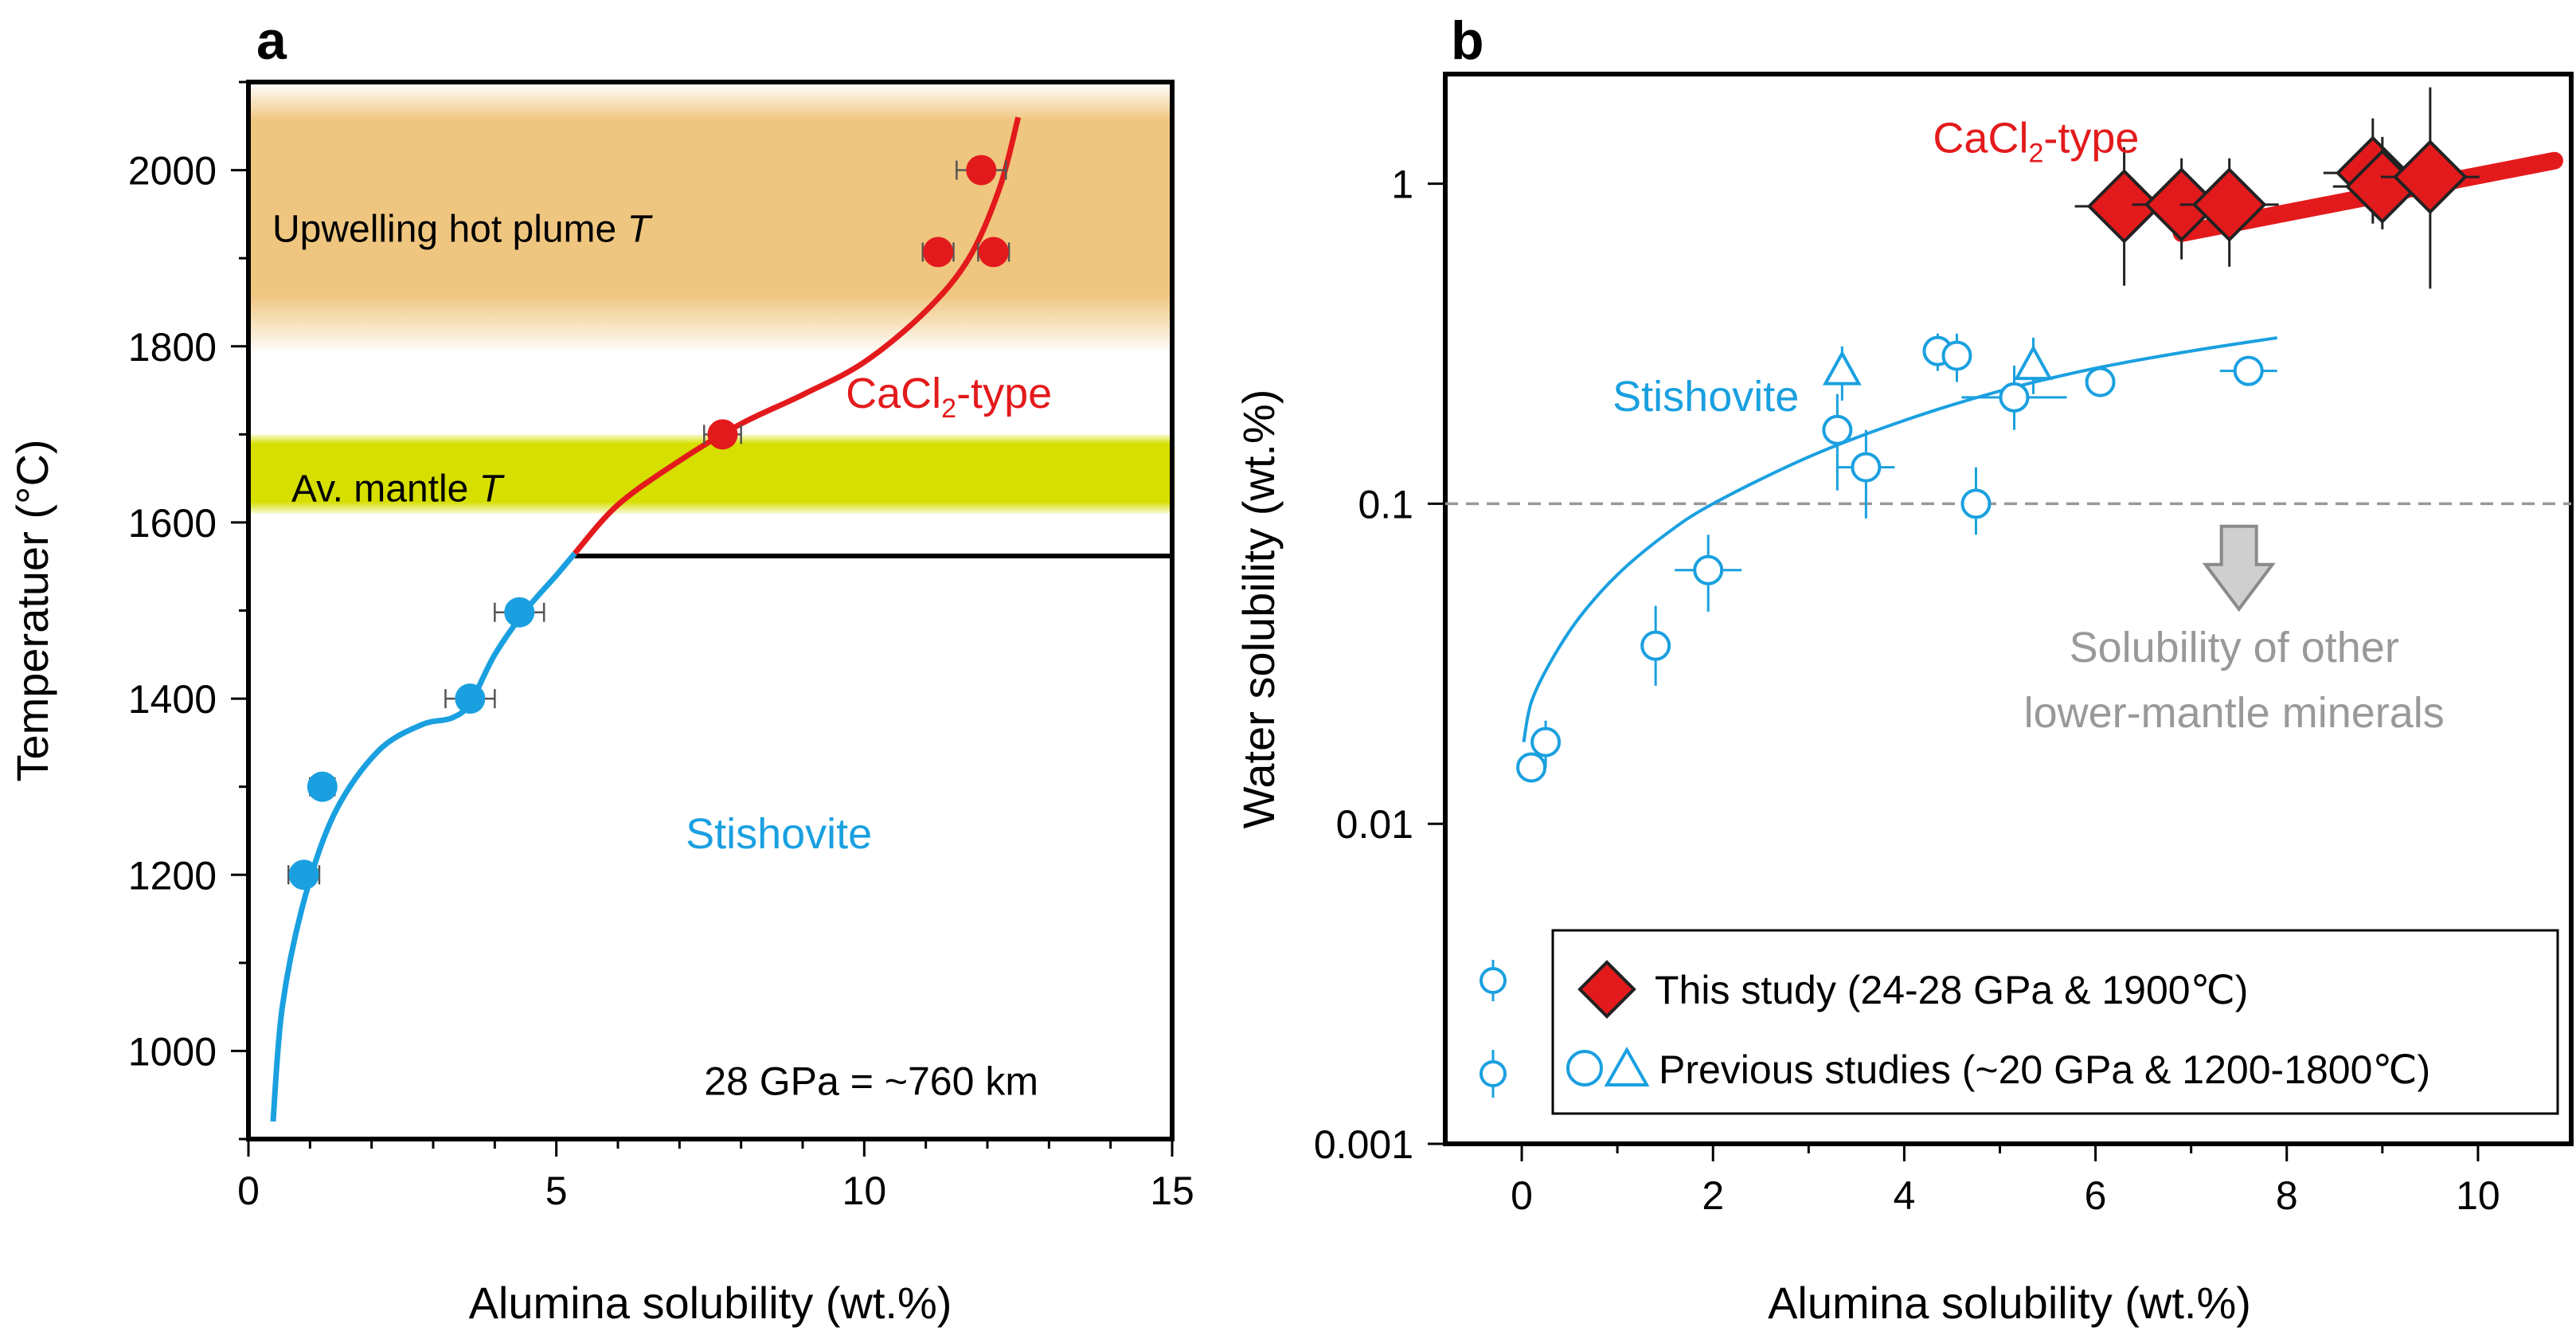 This screenshot has width=2576, height=1335. I want to click on x-tick-label-b: 4, so click(1905, 1195).